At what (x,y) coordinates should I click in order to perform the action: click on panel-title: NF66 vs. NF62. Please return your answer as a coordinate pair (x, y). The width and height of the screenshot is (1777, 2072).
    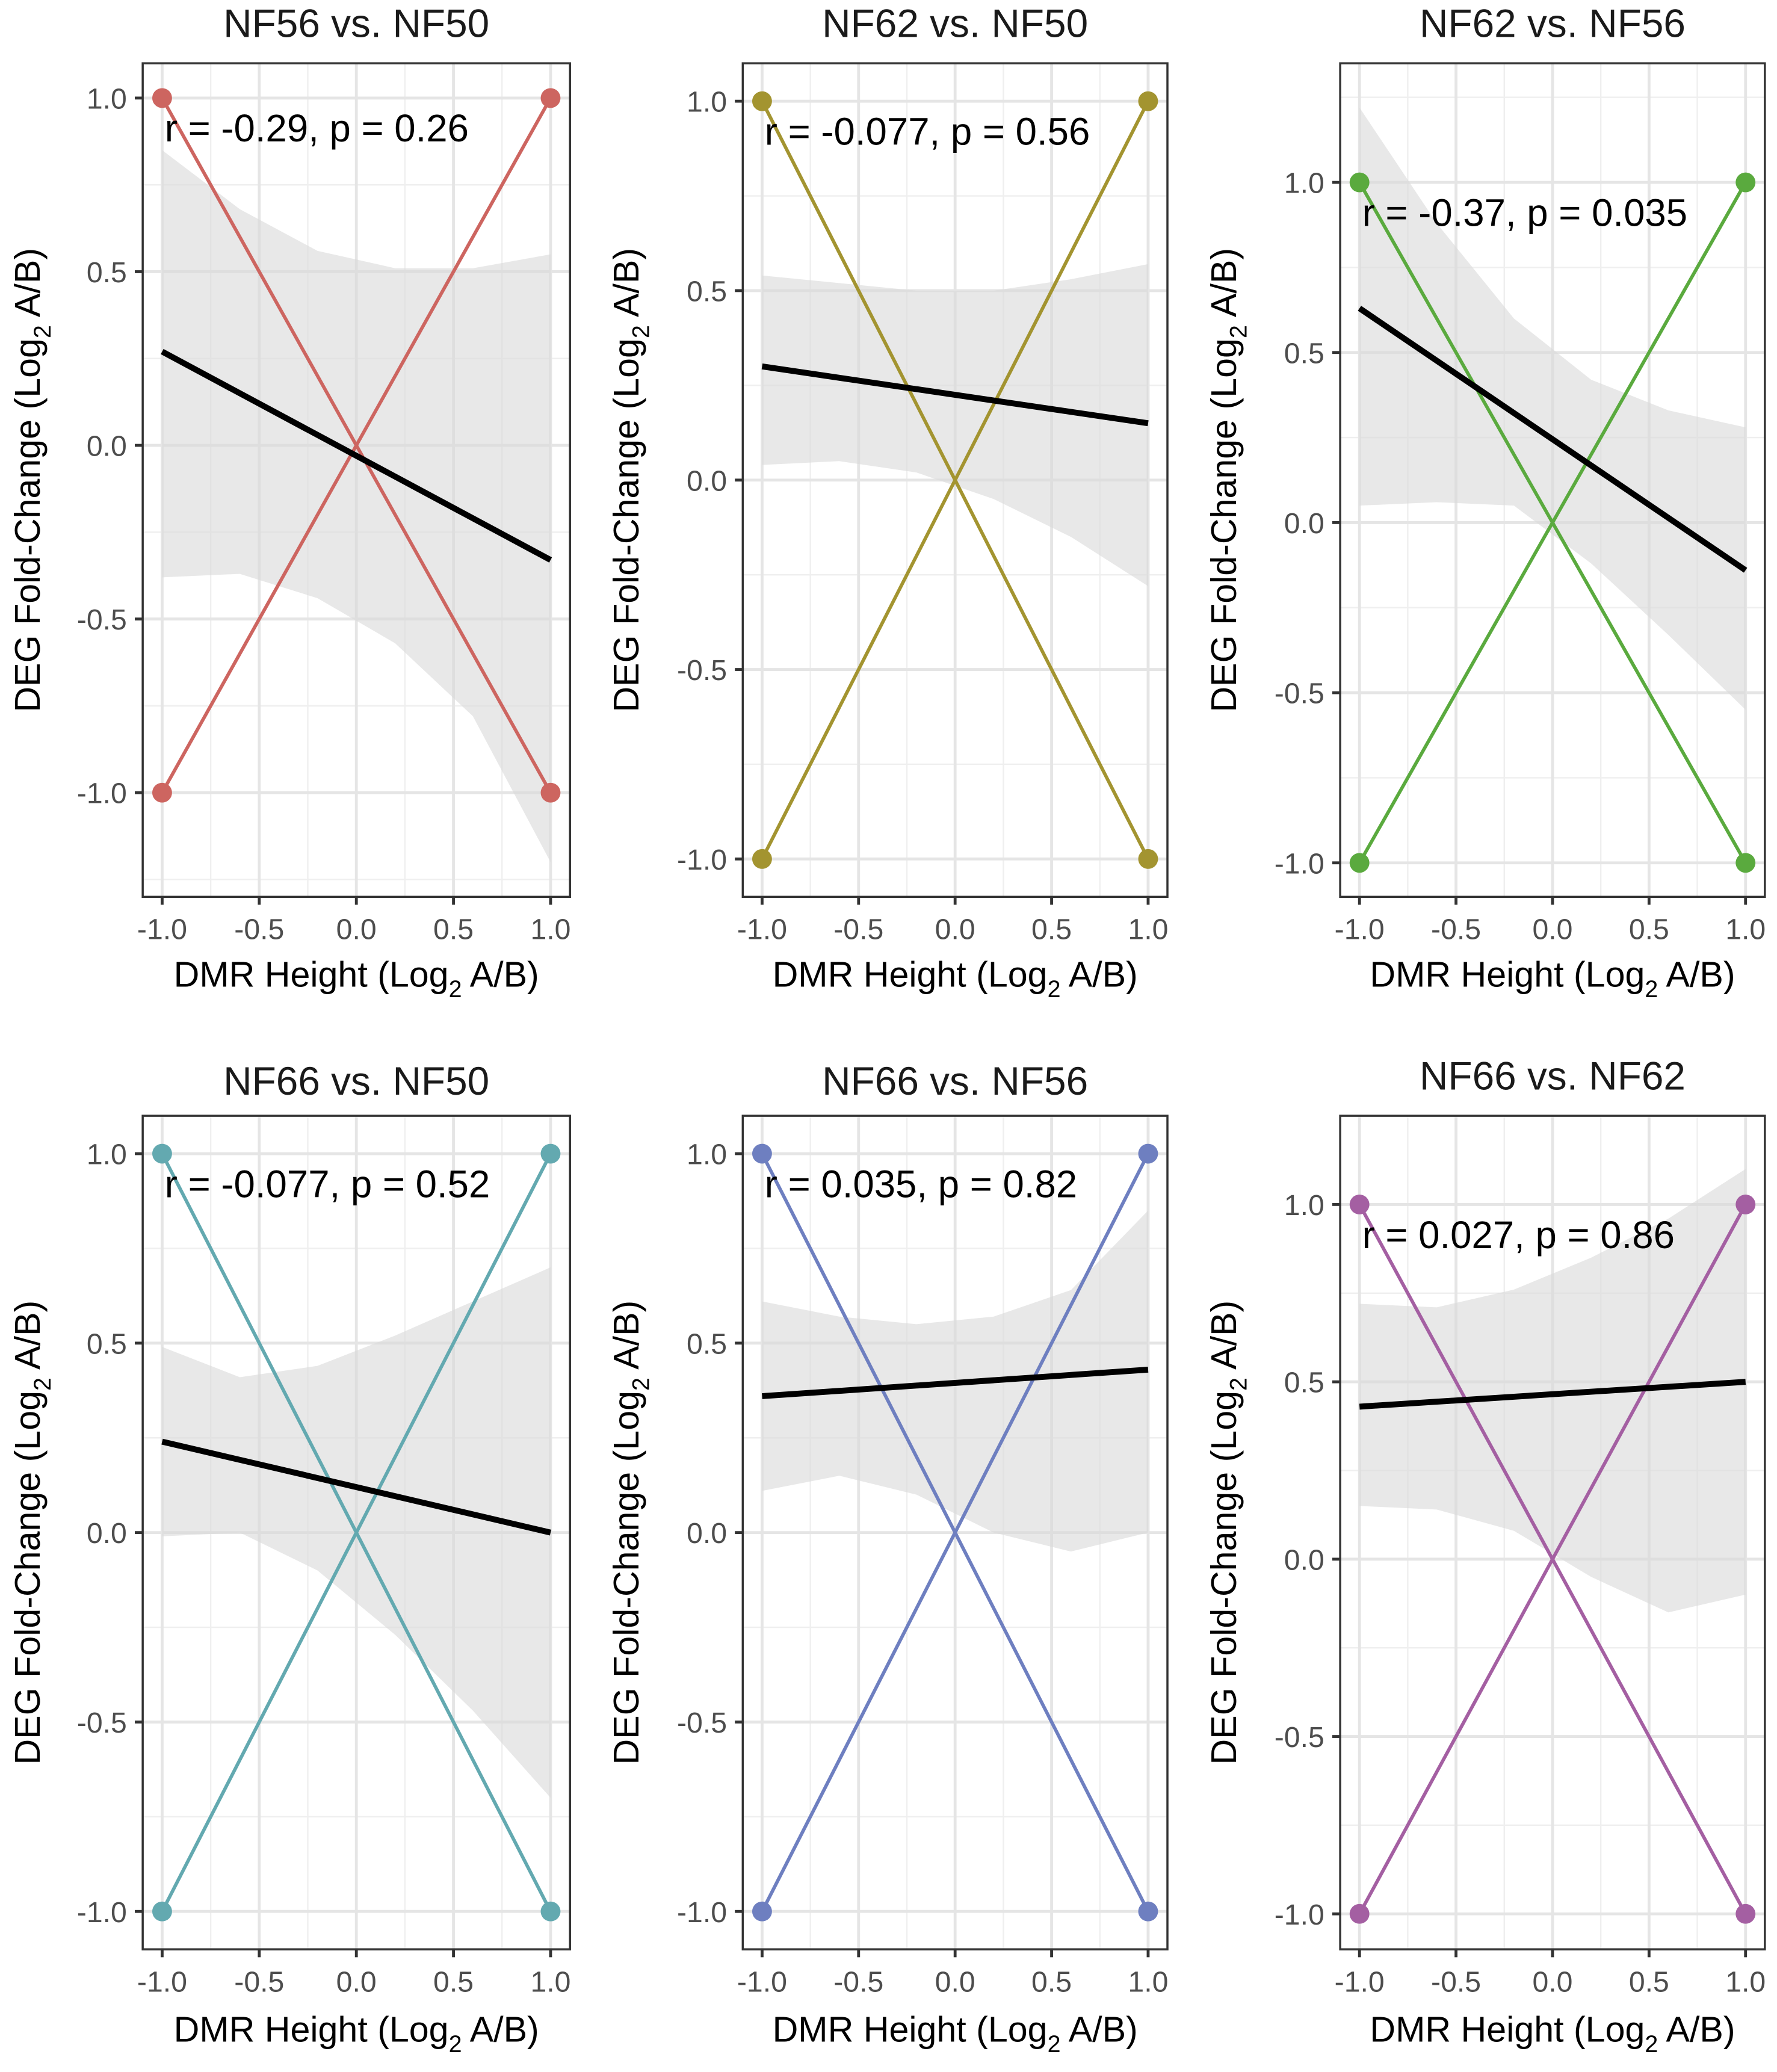
    Looking at the image, I should click on (1553, 1075).